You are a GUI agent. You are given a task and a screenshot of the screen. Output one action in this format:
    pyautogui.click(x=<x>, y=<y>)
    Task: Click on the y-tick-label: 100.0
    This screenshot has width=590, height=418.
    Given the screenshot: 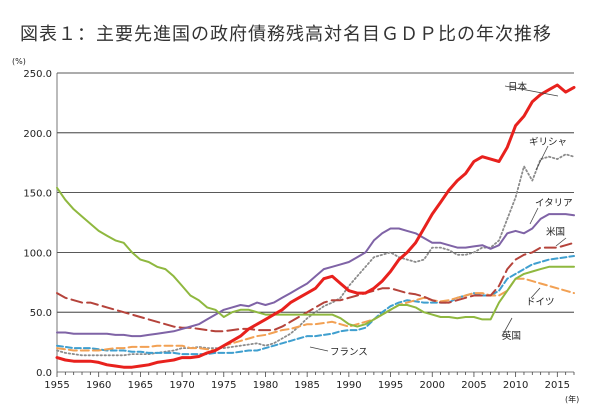 What is the action you would take?
    pyautogui.click(x=37, y=253)
    